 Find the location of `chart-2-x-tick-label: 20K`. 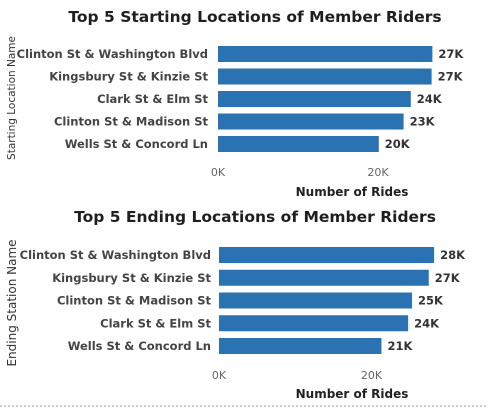

chart-2-x-tick-label: 20K is located at coordinates (372, 375).